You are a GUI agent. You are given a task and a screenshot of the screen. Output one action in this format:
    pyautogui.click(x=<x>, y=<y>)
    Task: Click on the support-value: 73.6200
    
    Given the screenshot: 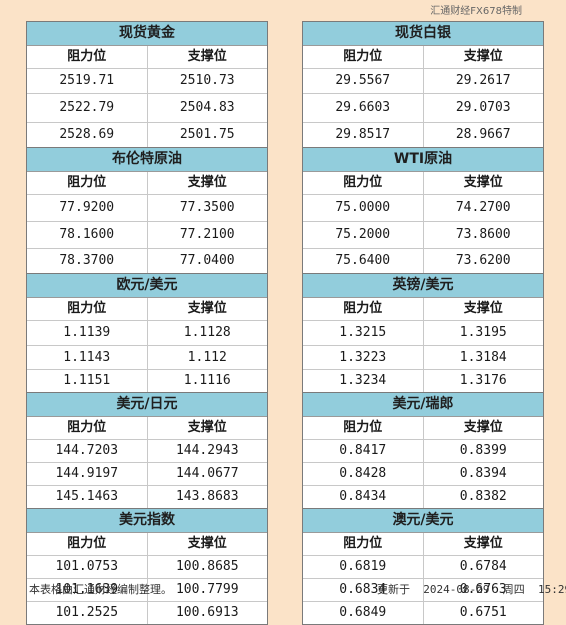 What is the action you would take?
    pyautogui.click(x=483, y=260)
    